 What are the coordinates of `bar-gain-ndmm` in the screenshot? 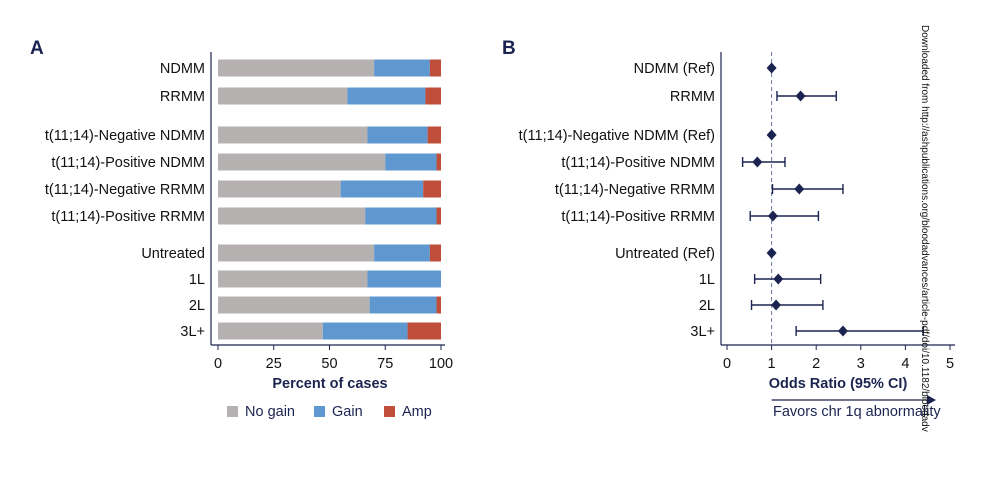 It's located at (402, 68).